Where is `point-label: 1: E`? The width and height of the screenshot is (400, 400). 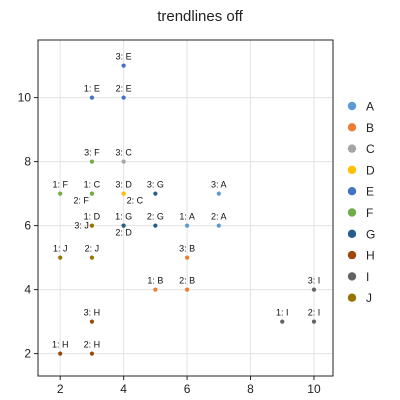 point-label: 1: E is located at coordinates (92, 89).